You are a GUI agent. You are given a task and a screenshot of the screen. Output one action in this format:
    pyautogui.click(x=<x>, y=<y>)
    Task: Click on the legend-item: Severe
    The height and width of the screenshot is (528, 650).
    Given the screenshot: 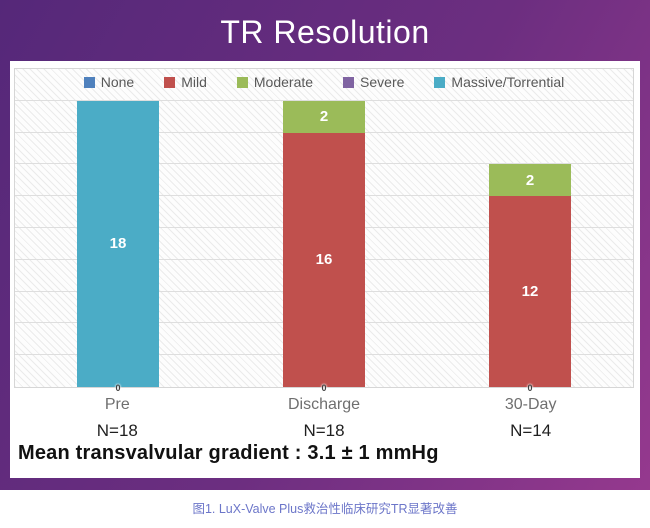 What is the action you would take?
    pyautogui.click(x=373, y=82)
    